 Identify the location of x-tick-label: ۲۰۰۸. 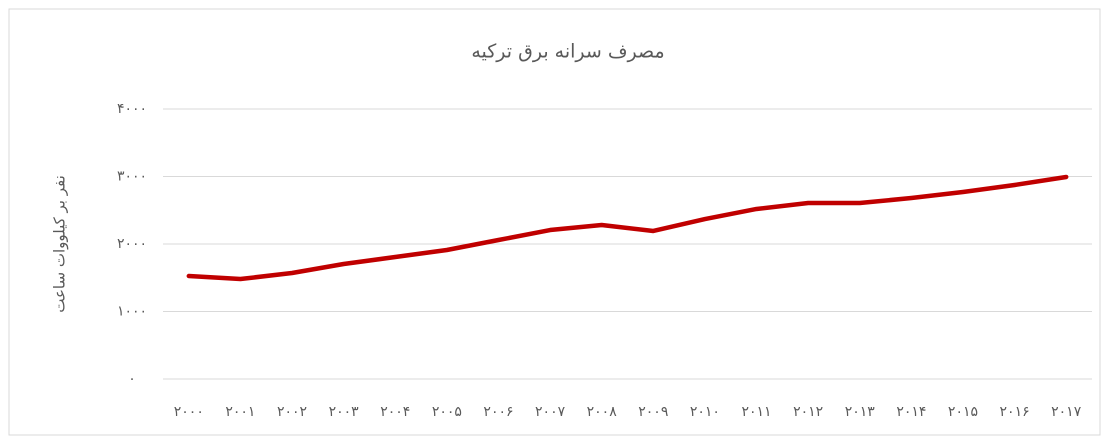
(602, 412).